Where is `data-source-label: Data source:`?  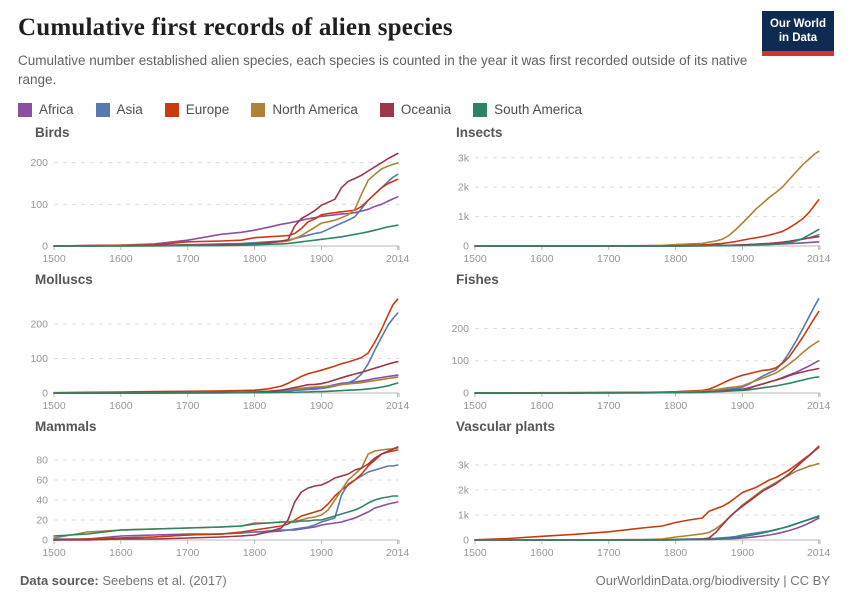 data-source-label: Data source: is located at coordinates (59, 580).